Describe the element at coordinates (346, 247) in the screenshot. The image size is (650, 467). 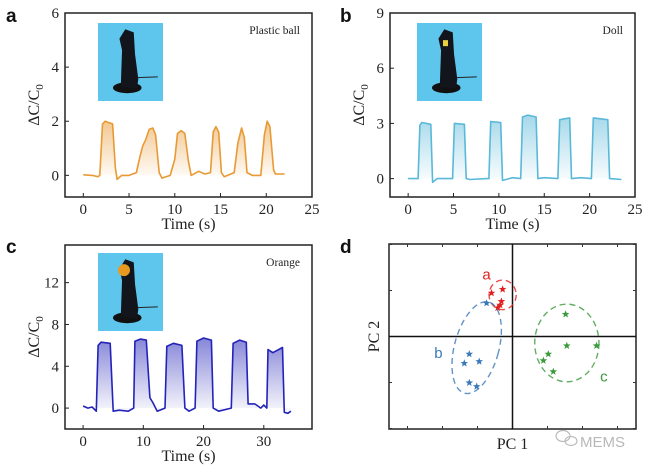
I see `panel-letter-d: d` at that location.